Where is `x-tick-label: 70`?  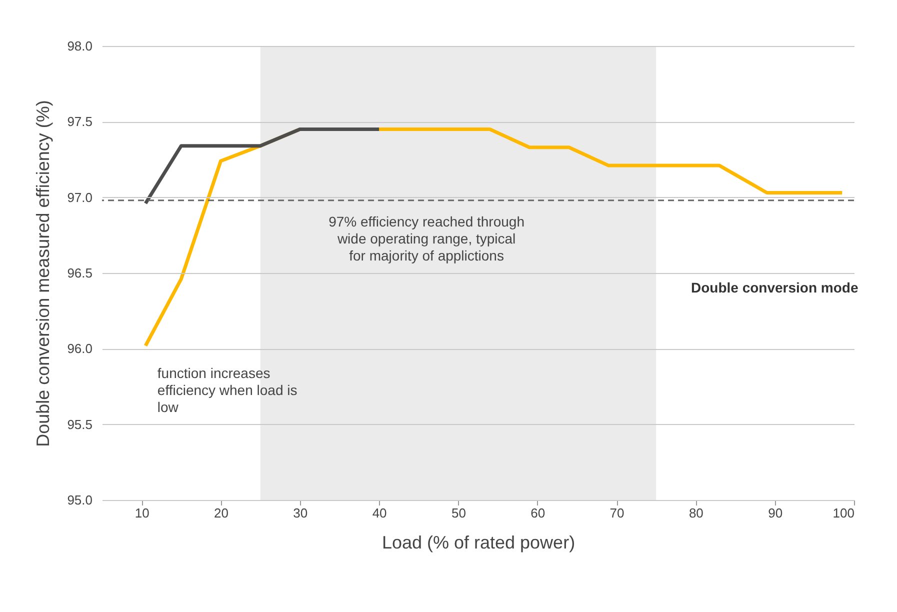 x-tick-label: 70 is located at coordinates (617, 513).